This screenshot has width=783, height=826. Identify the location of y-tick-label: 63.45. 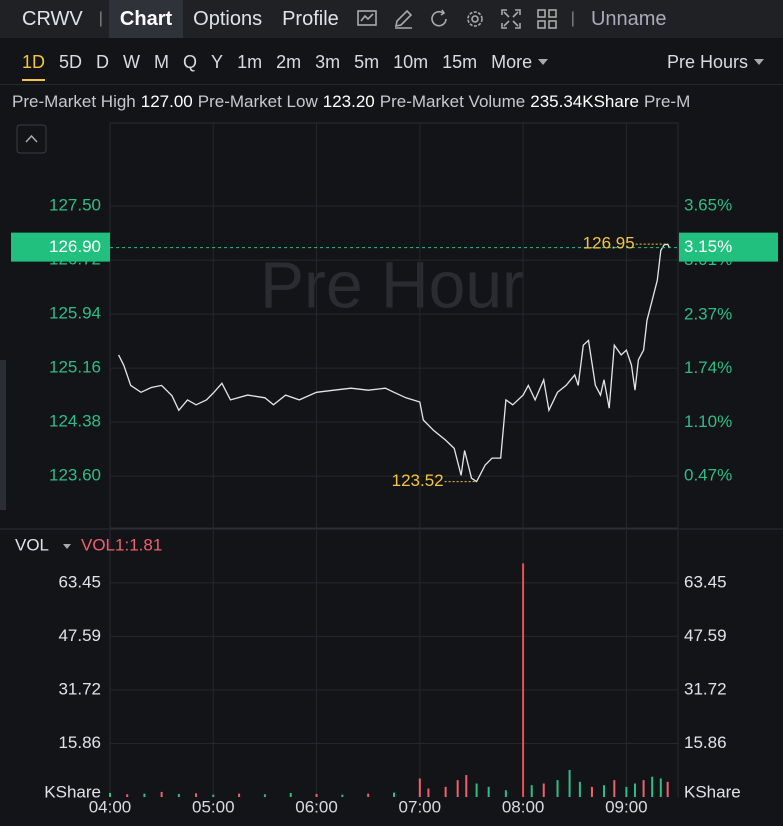
(79, 581).